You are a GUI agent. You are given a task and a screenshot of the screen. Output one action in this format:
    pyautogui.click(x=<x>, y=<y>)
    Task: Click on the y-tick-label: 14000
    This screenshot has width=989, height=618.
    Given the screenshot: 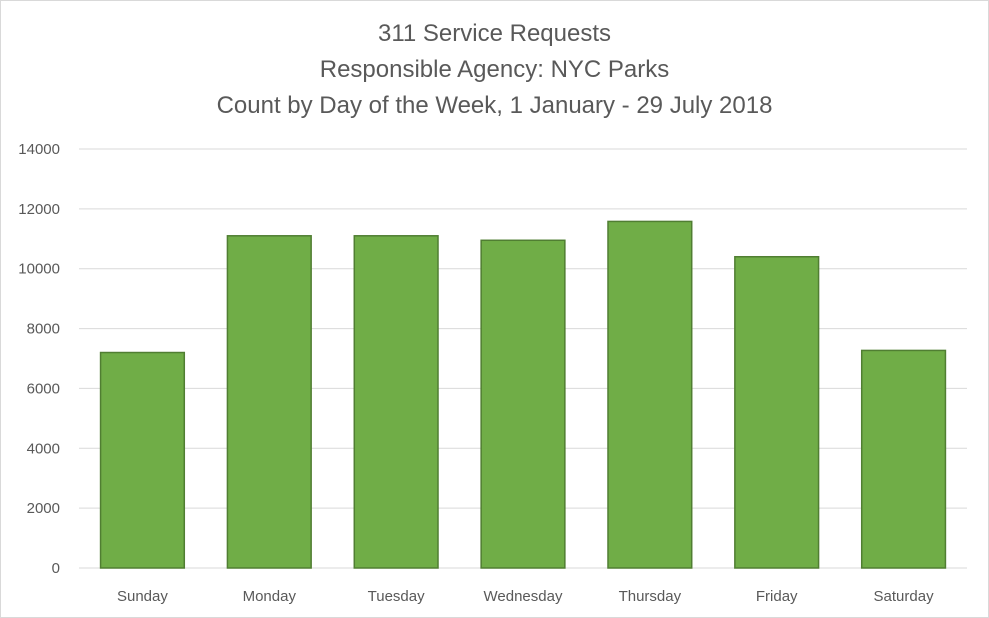 What is the action you would take?
    pyautogui.click(x=39, y=149)
    